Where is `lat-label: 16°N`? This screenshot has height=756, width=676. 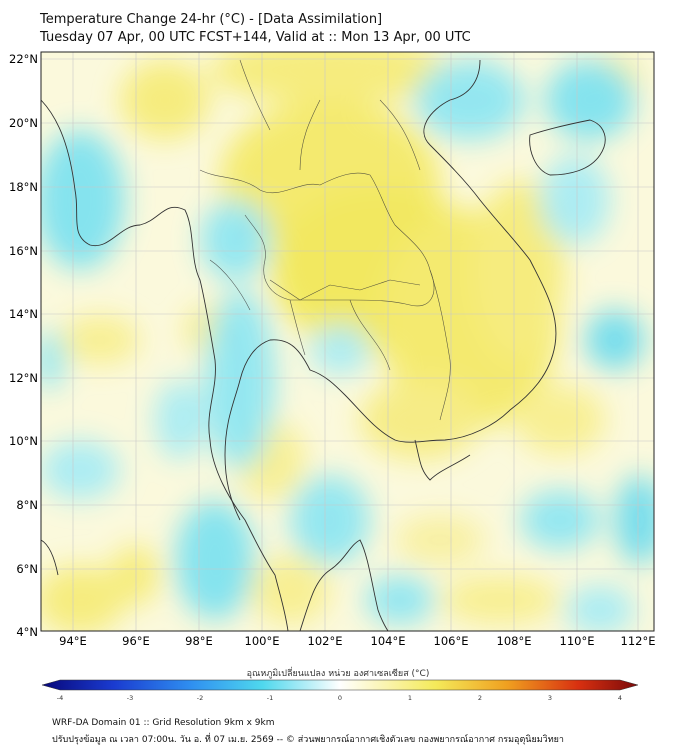 lat-label: 16°N is located at coordinates (23, 251).